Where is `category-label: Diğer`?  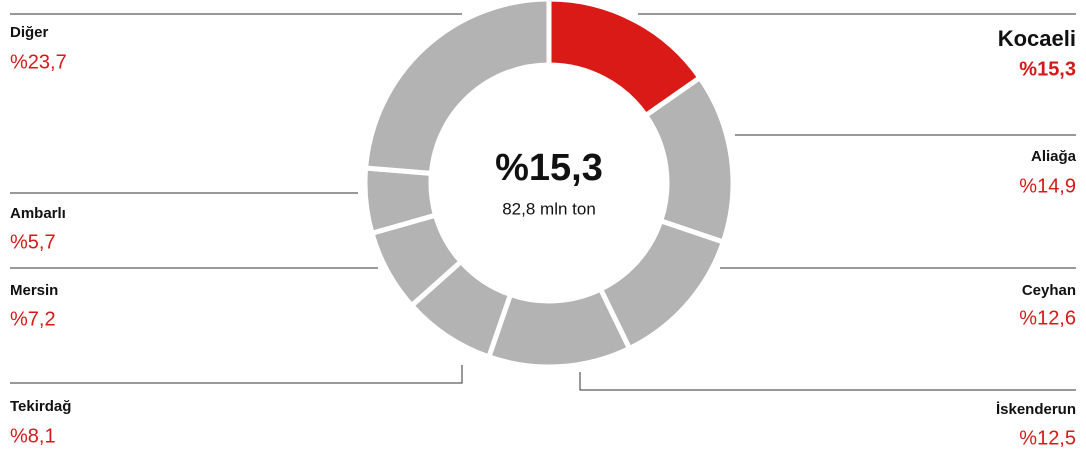
category-label: Diğer is located at coordinates (29, 32).